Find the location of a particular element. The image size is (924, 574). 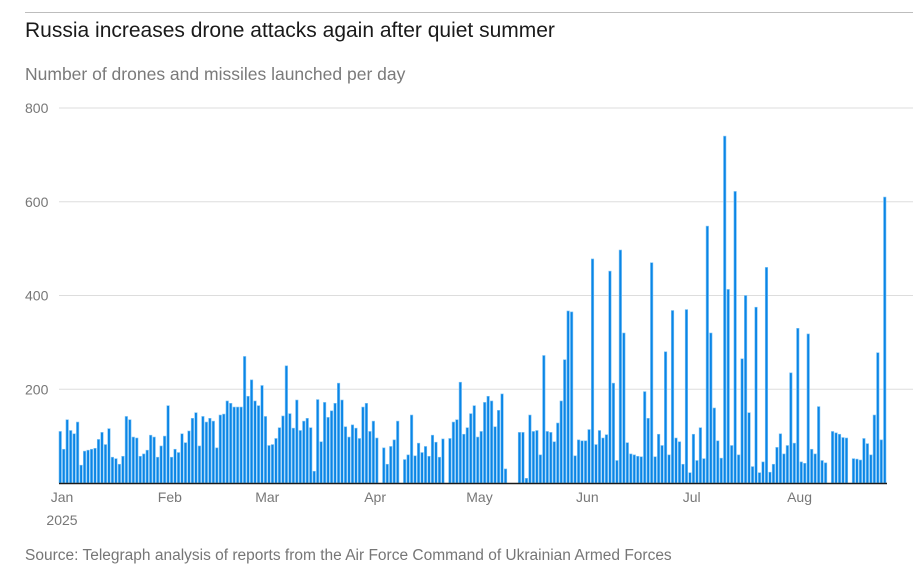

x-tick-label: Apr is located at coordinates (375, 497).